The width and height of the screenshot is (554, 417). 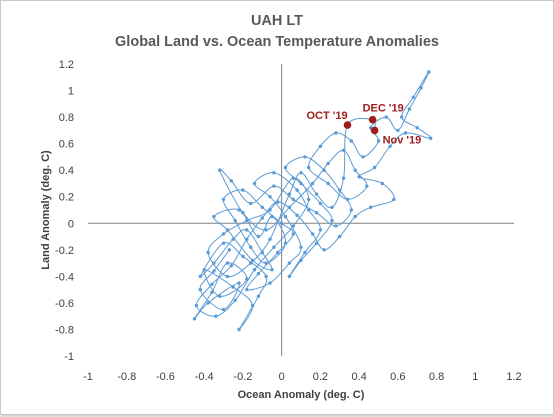 What do you see at coordinates (64, 277) in the screenshot?
I see `y-tick-label: -0.4` at bounding box center [64, 277].